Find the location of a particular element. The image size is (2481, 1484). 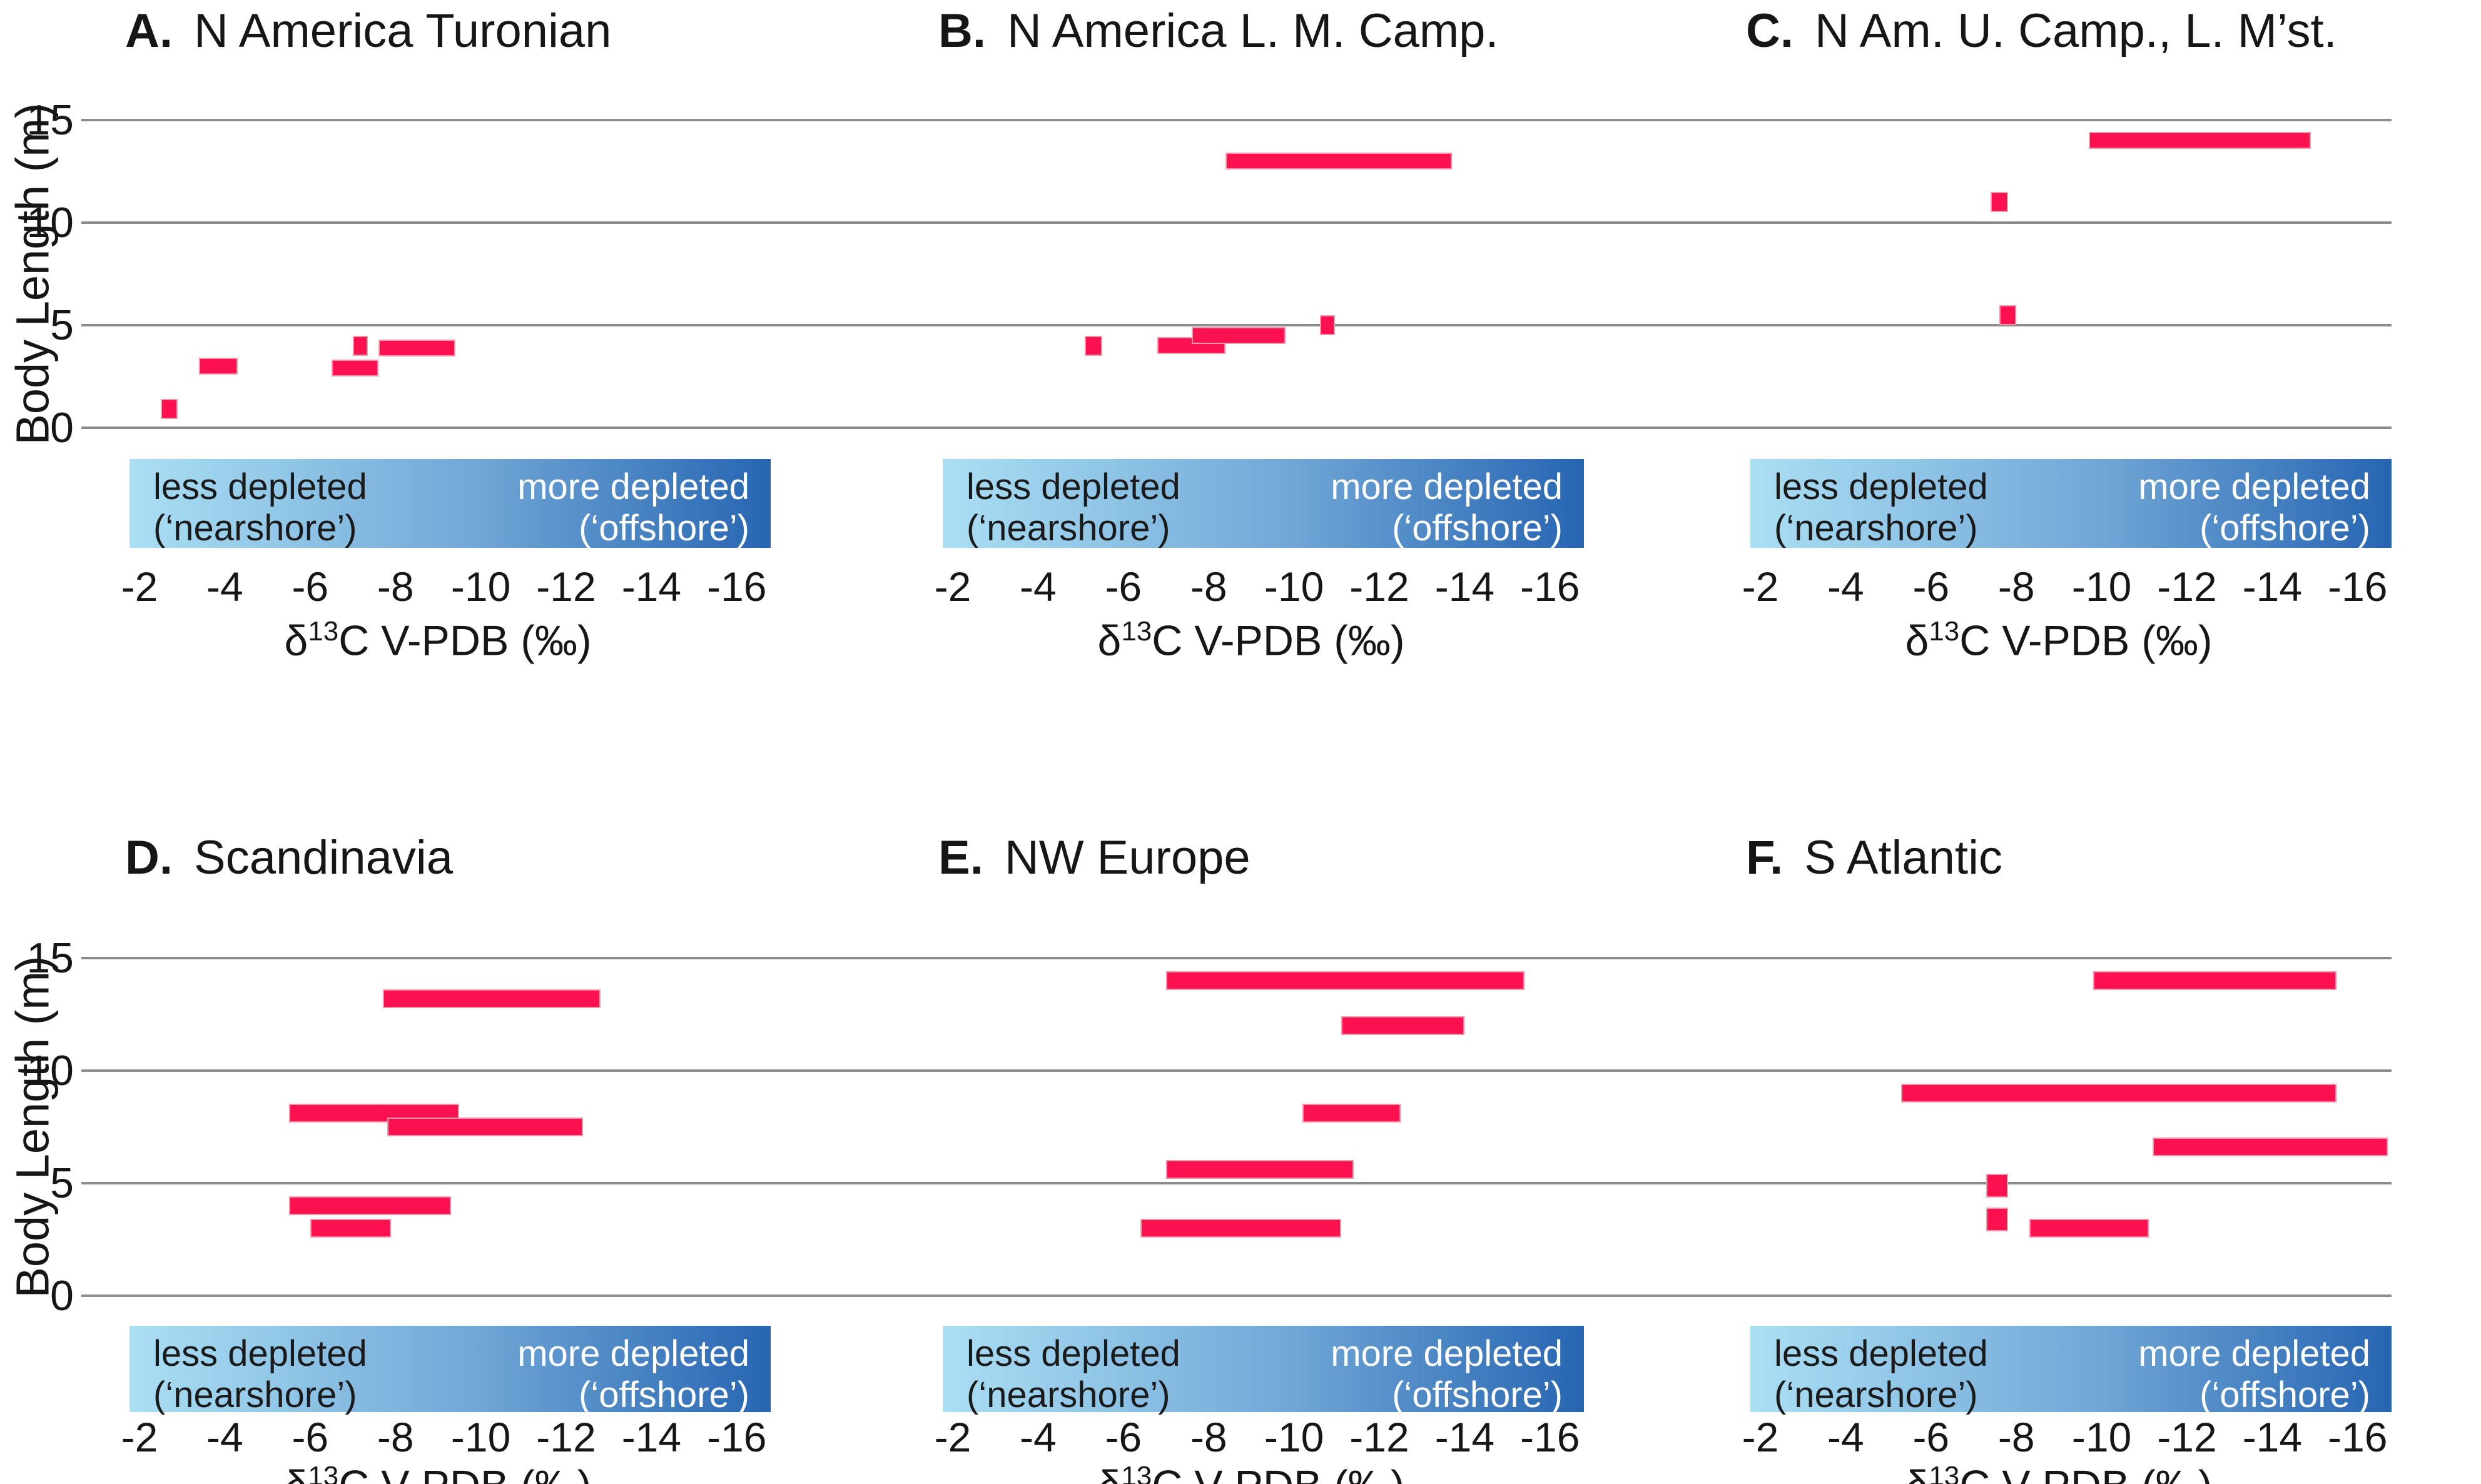

y-axis-label-row1: Body Length (m) is located at coordinates (32, 274).